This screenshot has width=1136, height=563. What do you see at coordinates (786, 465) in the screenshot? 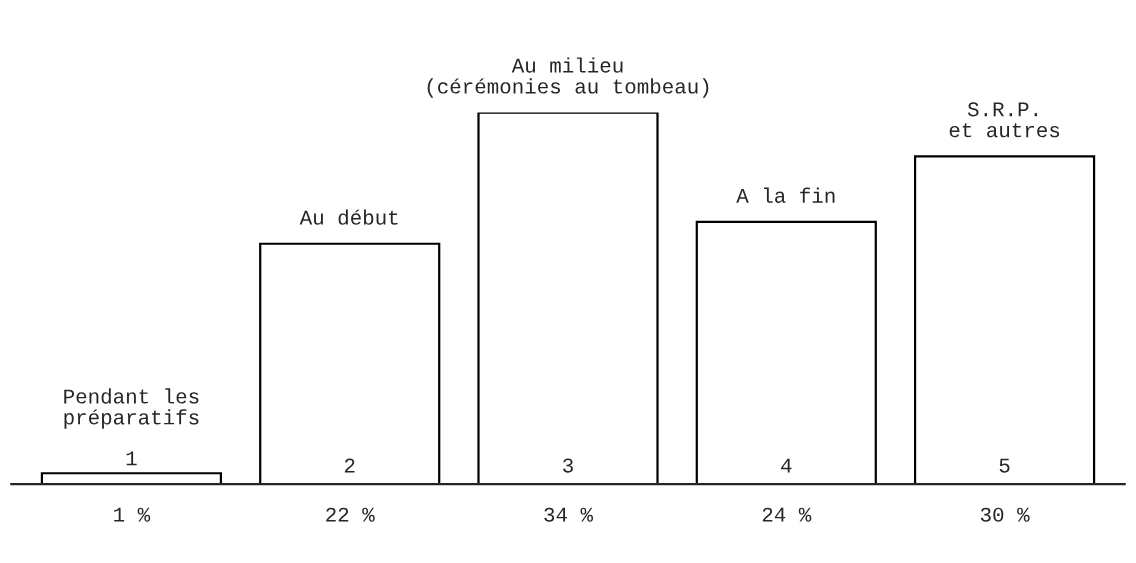
I see `x-tick-label: 4` at bounding box center [786, 465].